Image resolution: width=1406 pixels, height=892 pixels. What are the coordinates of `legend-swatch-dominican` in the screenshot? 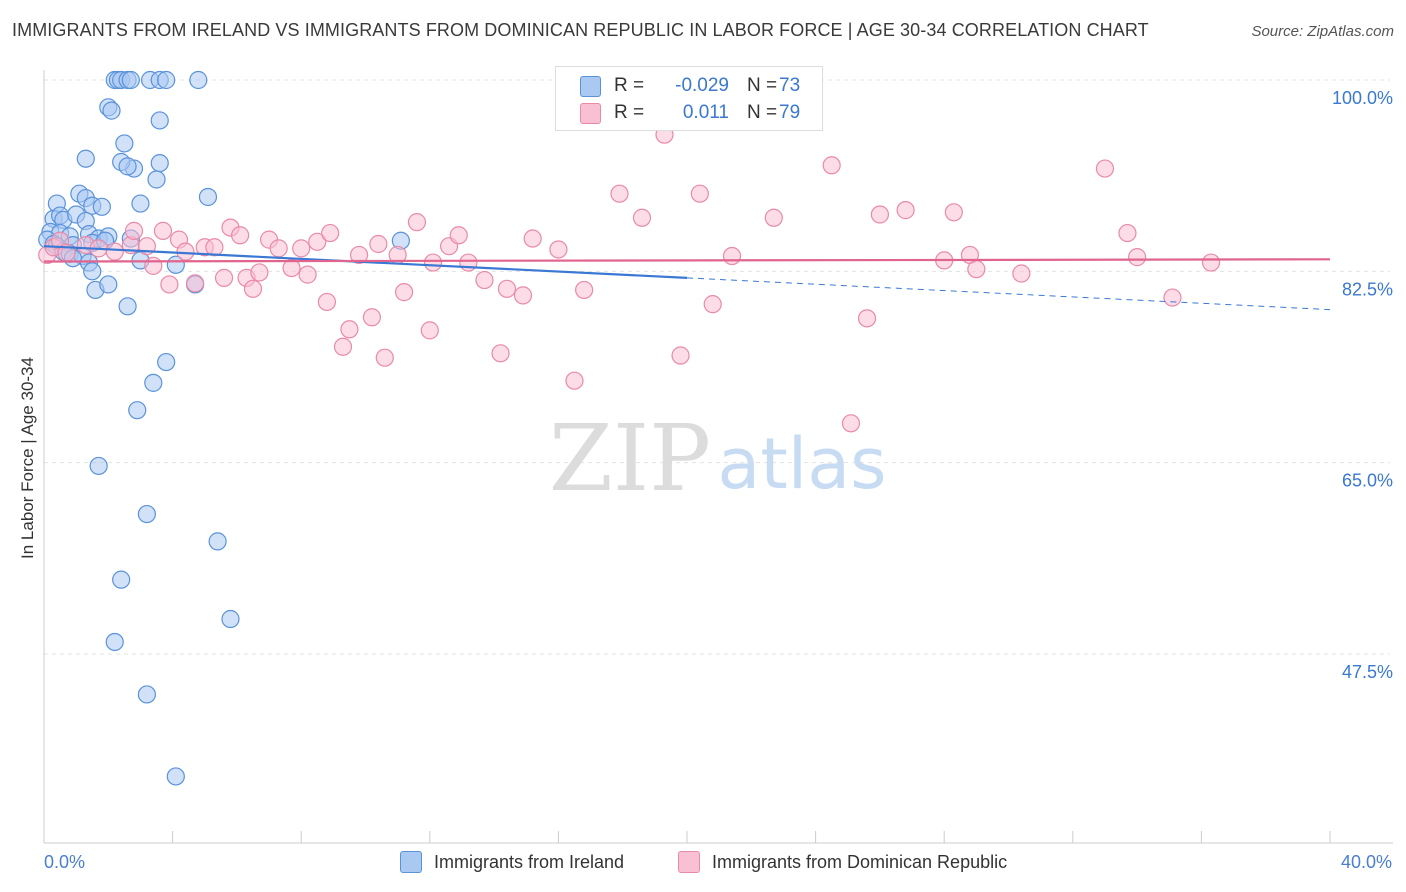 It's located at (590, 113).